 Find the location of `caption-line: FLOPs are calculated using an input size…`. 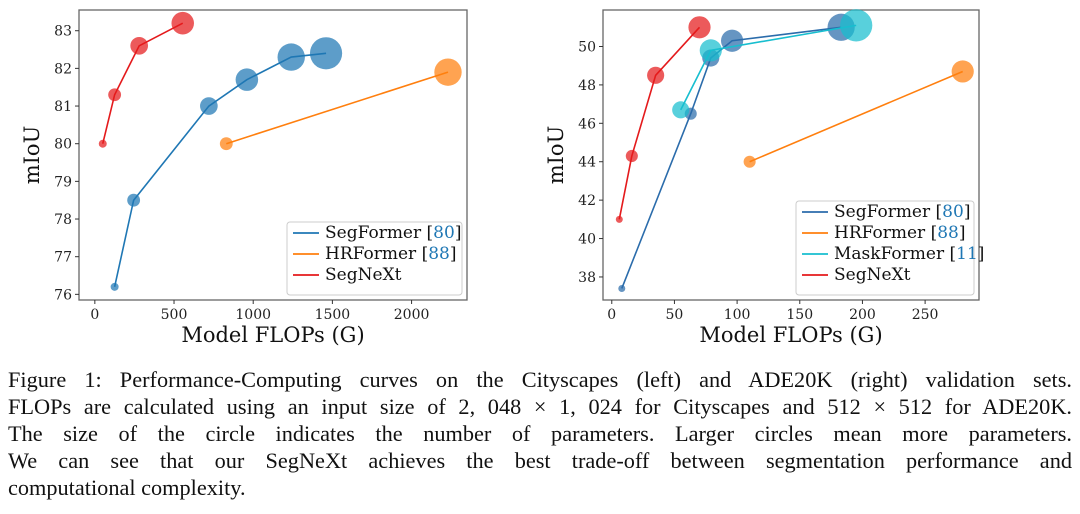

caption-line: FLOPs are calculated using an input size… is located at coordinates (540, 406).